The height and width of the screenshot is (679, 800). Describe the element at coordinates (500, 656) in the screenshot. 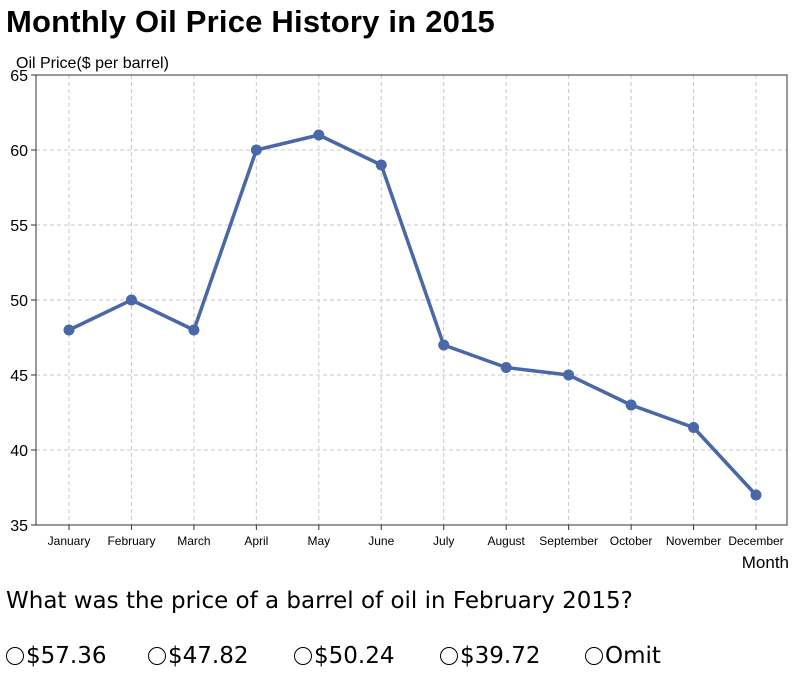

I see `option-label: $39.72` at that location.